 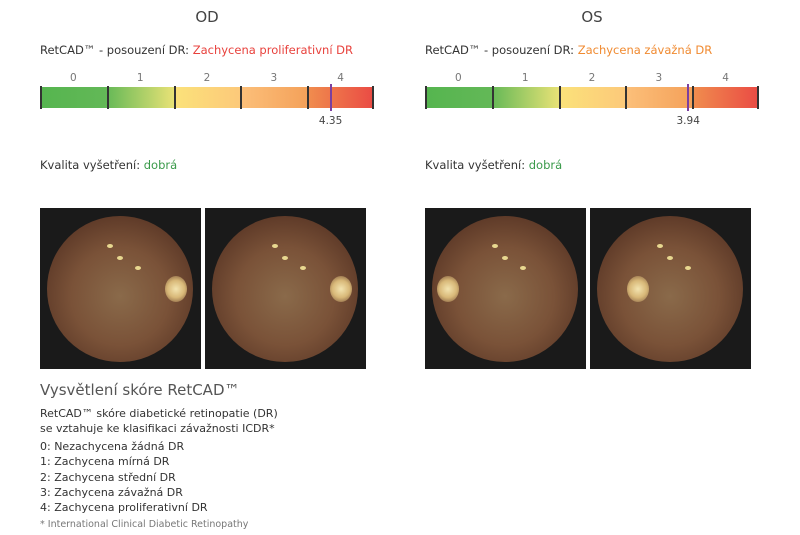 I want to click on explanation-item: 1: Zachycena mírná DR, so click(x=105, y=462).